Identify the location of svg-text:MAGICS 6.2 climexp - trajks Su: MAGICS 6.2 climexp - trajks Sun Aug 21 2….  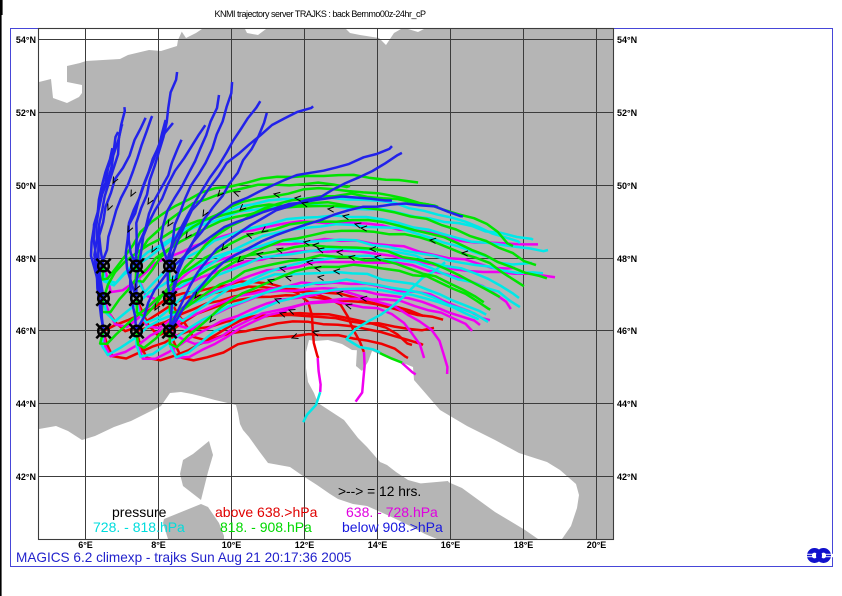
(184, 557).